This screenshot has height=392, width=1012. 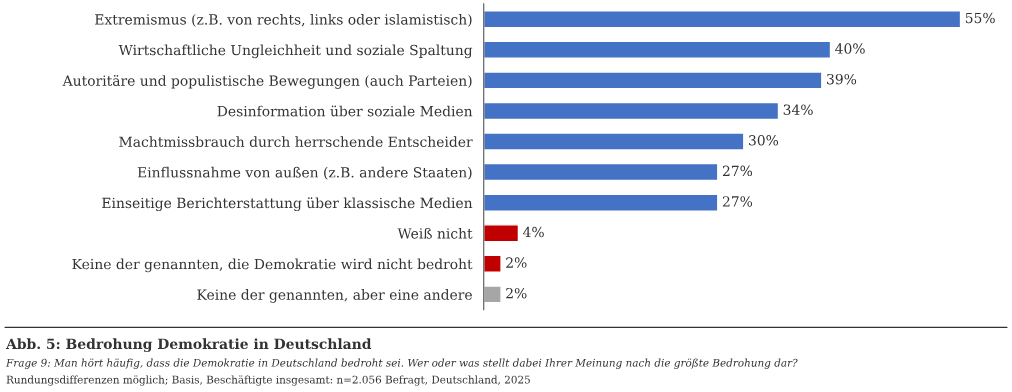 What do you see at coordinates (798, 109) in the screenshot?
I see `data-label: 34%` at bounding box center [798, 109].